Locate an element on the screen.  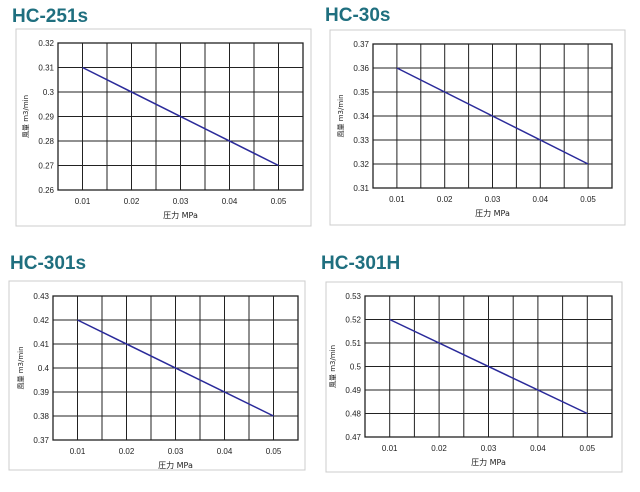
chart-title-2: HC-30s is located at coordinates (358, 15).